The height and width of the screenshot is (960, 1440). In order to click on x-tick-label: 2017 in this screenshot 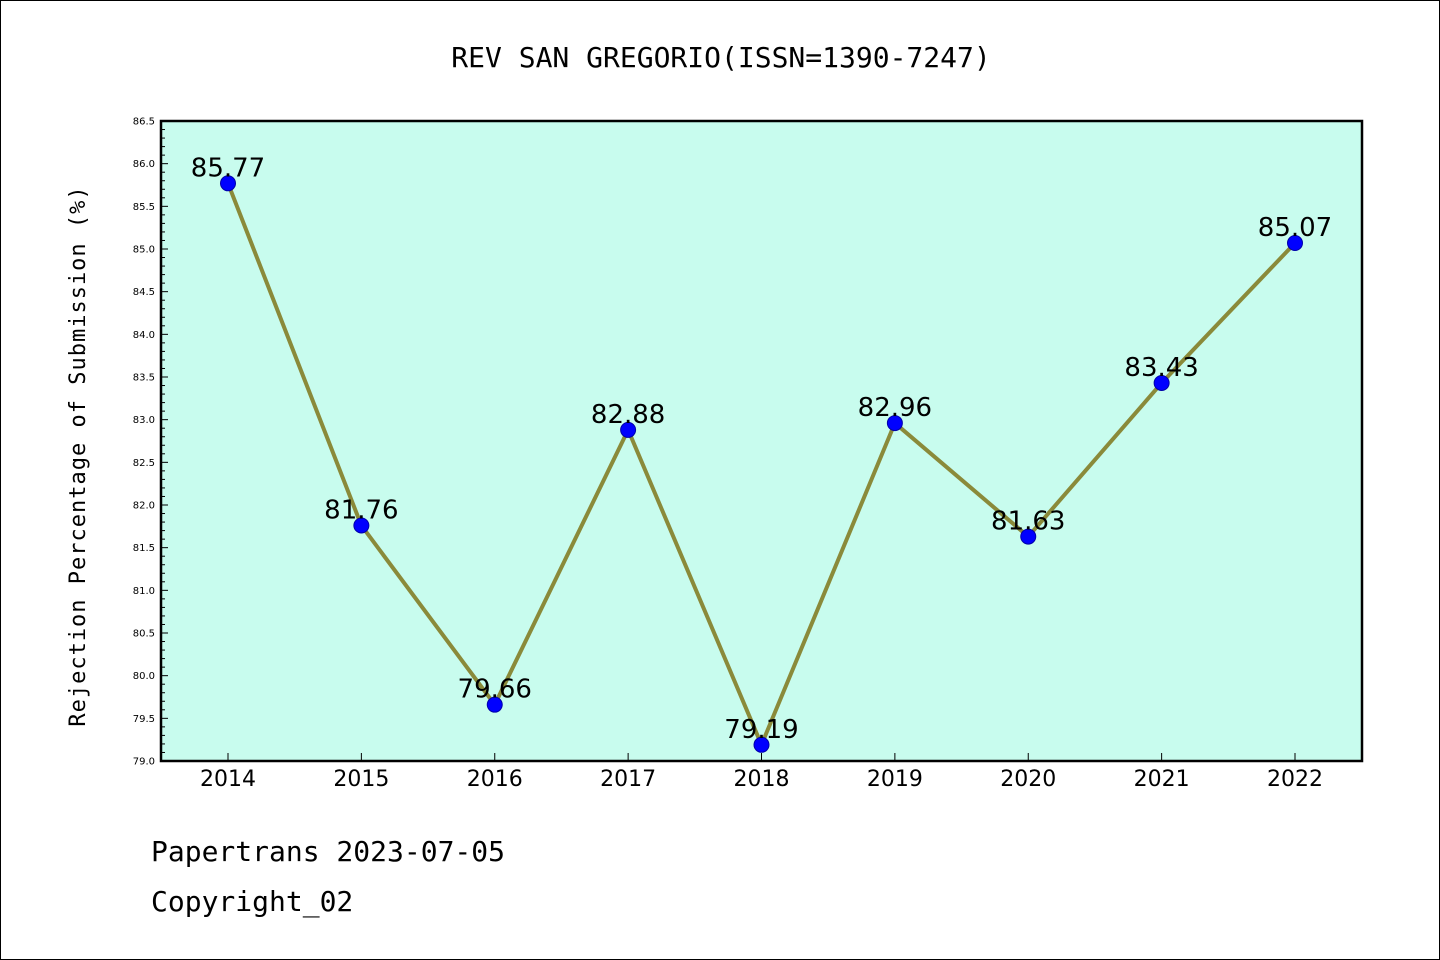, I will do `click(628, 779)`.